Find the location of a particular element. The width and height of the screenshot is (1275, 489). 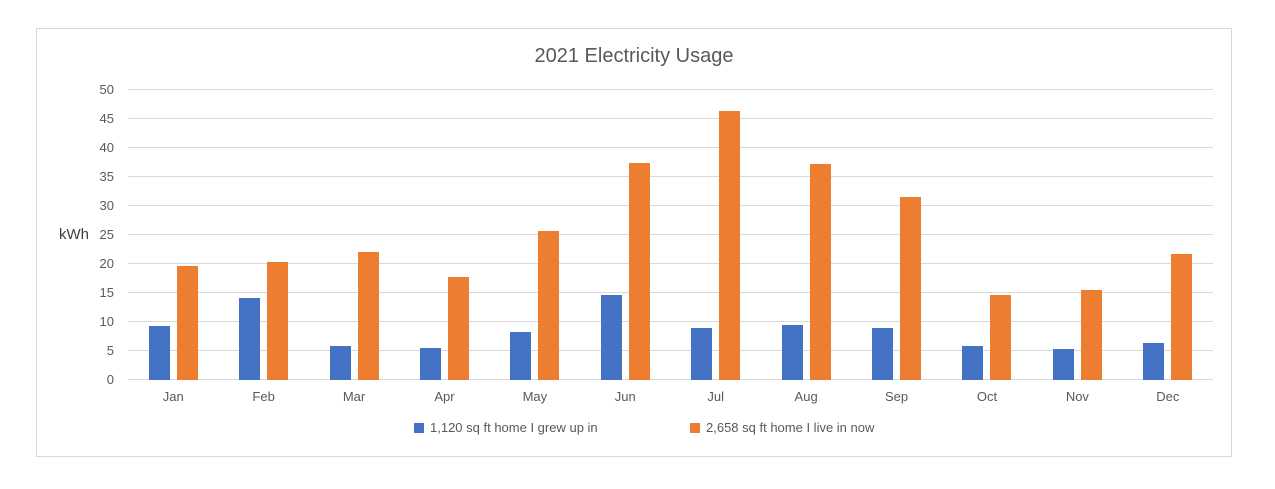

x-label-may: May is located at coordinates (535, 396).